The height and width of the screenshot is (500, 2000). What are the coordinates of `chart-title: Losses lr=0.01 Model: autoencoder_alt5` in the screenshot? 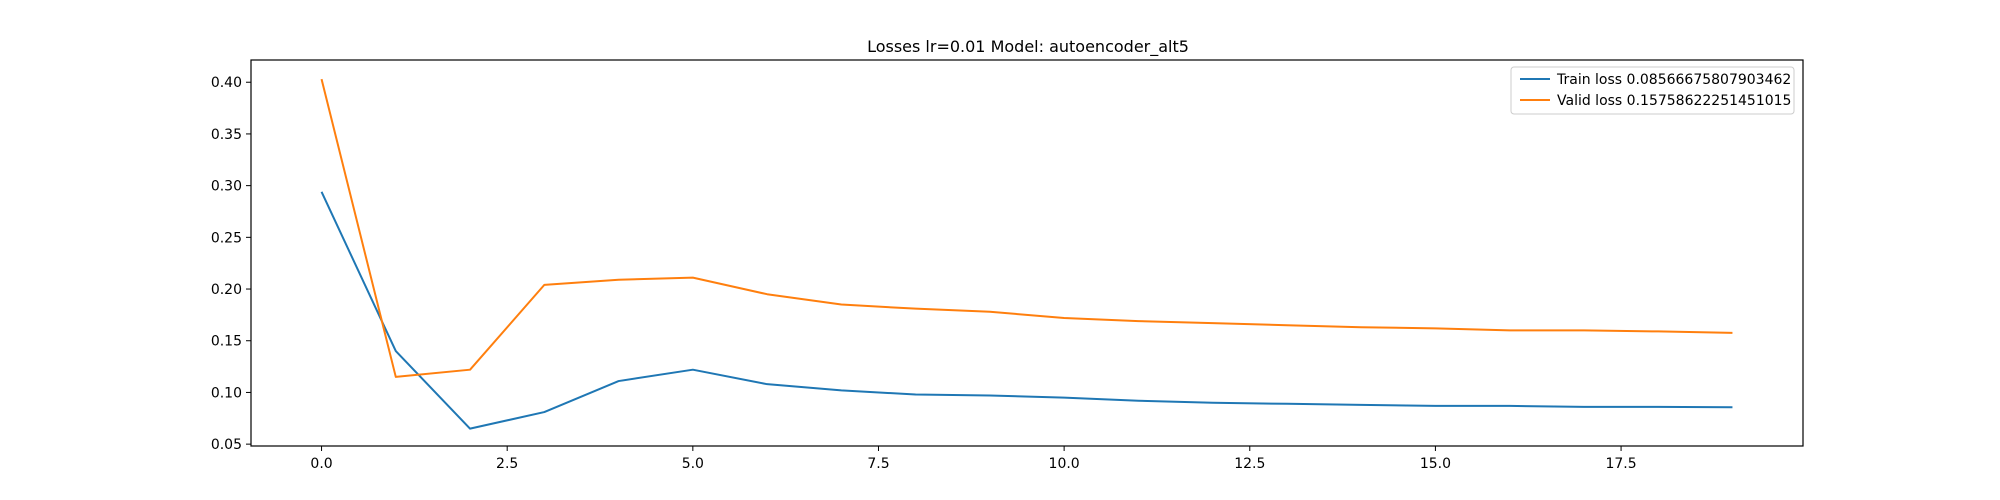 It's located at (1028, 47).